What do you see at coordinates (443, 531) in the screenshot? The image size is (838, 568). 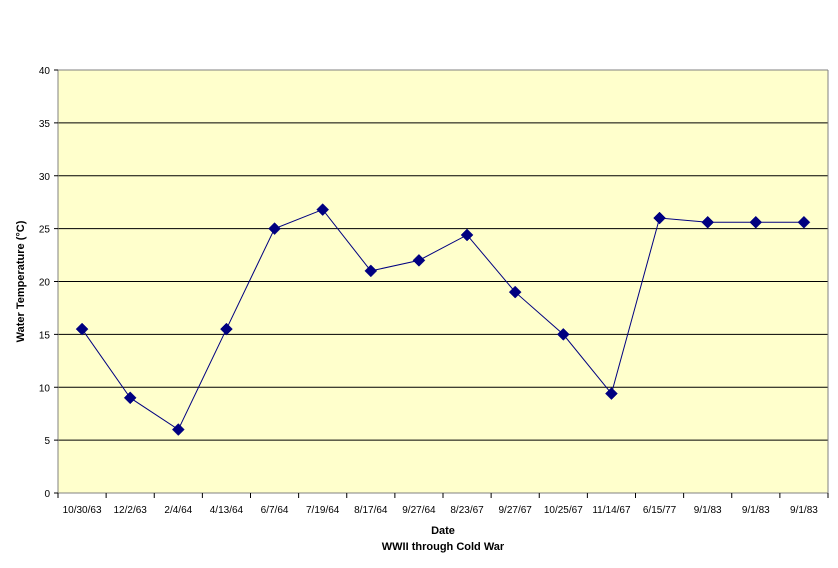 I see `x-axis-title: Date` at bounding box center [443, 531].